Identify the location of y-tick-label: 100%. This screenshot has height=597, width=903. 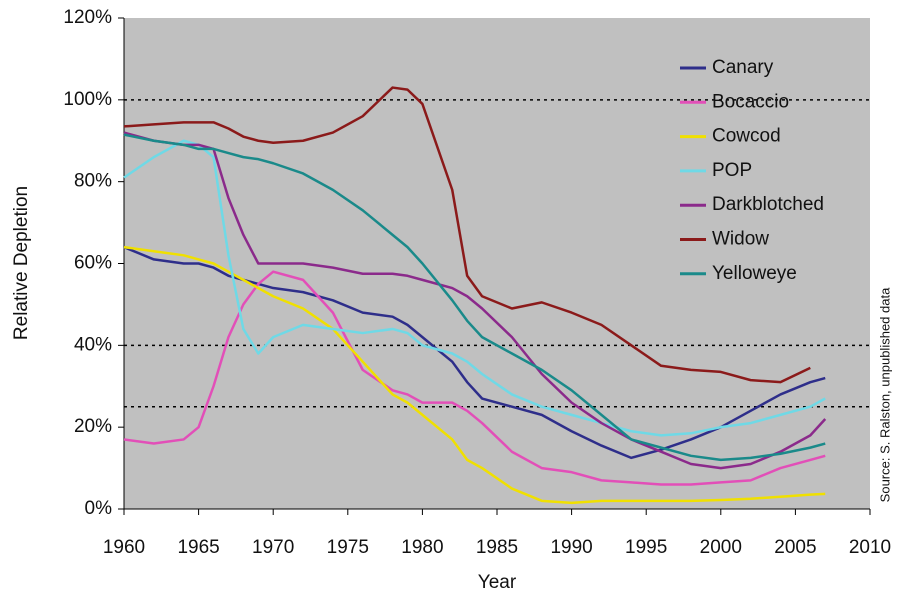
(87, 99).